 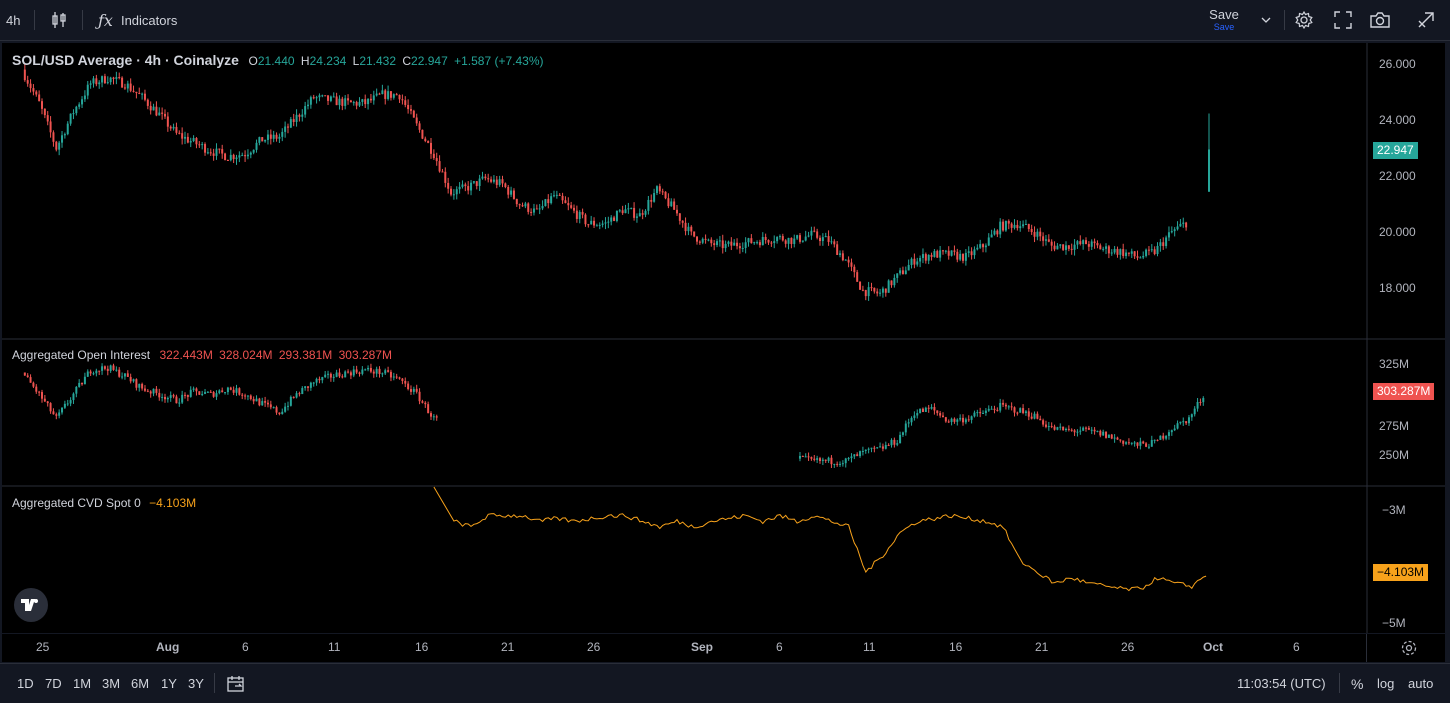 I want to click on auto-toggle: auto, so click(x=1421, y=683).